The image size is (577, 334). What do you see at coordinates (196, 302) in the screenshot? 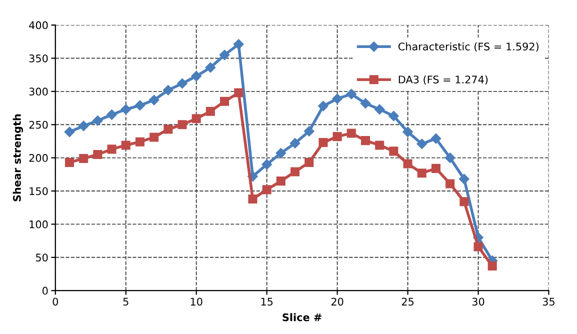
I see `x-tick-label: 10` at bounding box center [196, 302].